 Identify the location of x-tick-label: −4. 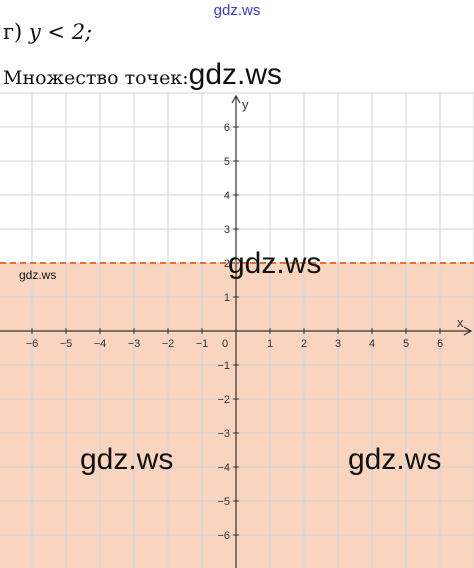
(100, 344).